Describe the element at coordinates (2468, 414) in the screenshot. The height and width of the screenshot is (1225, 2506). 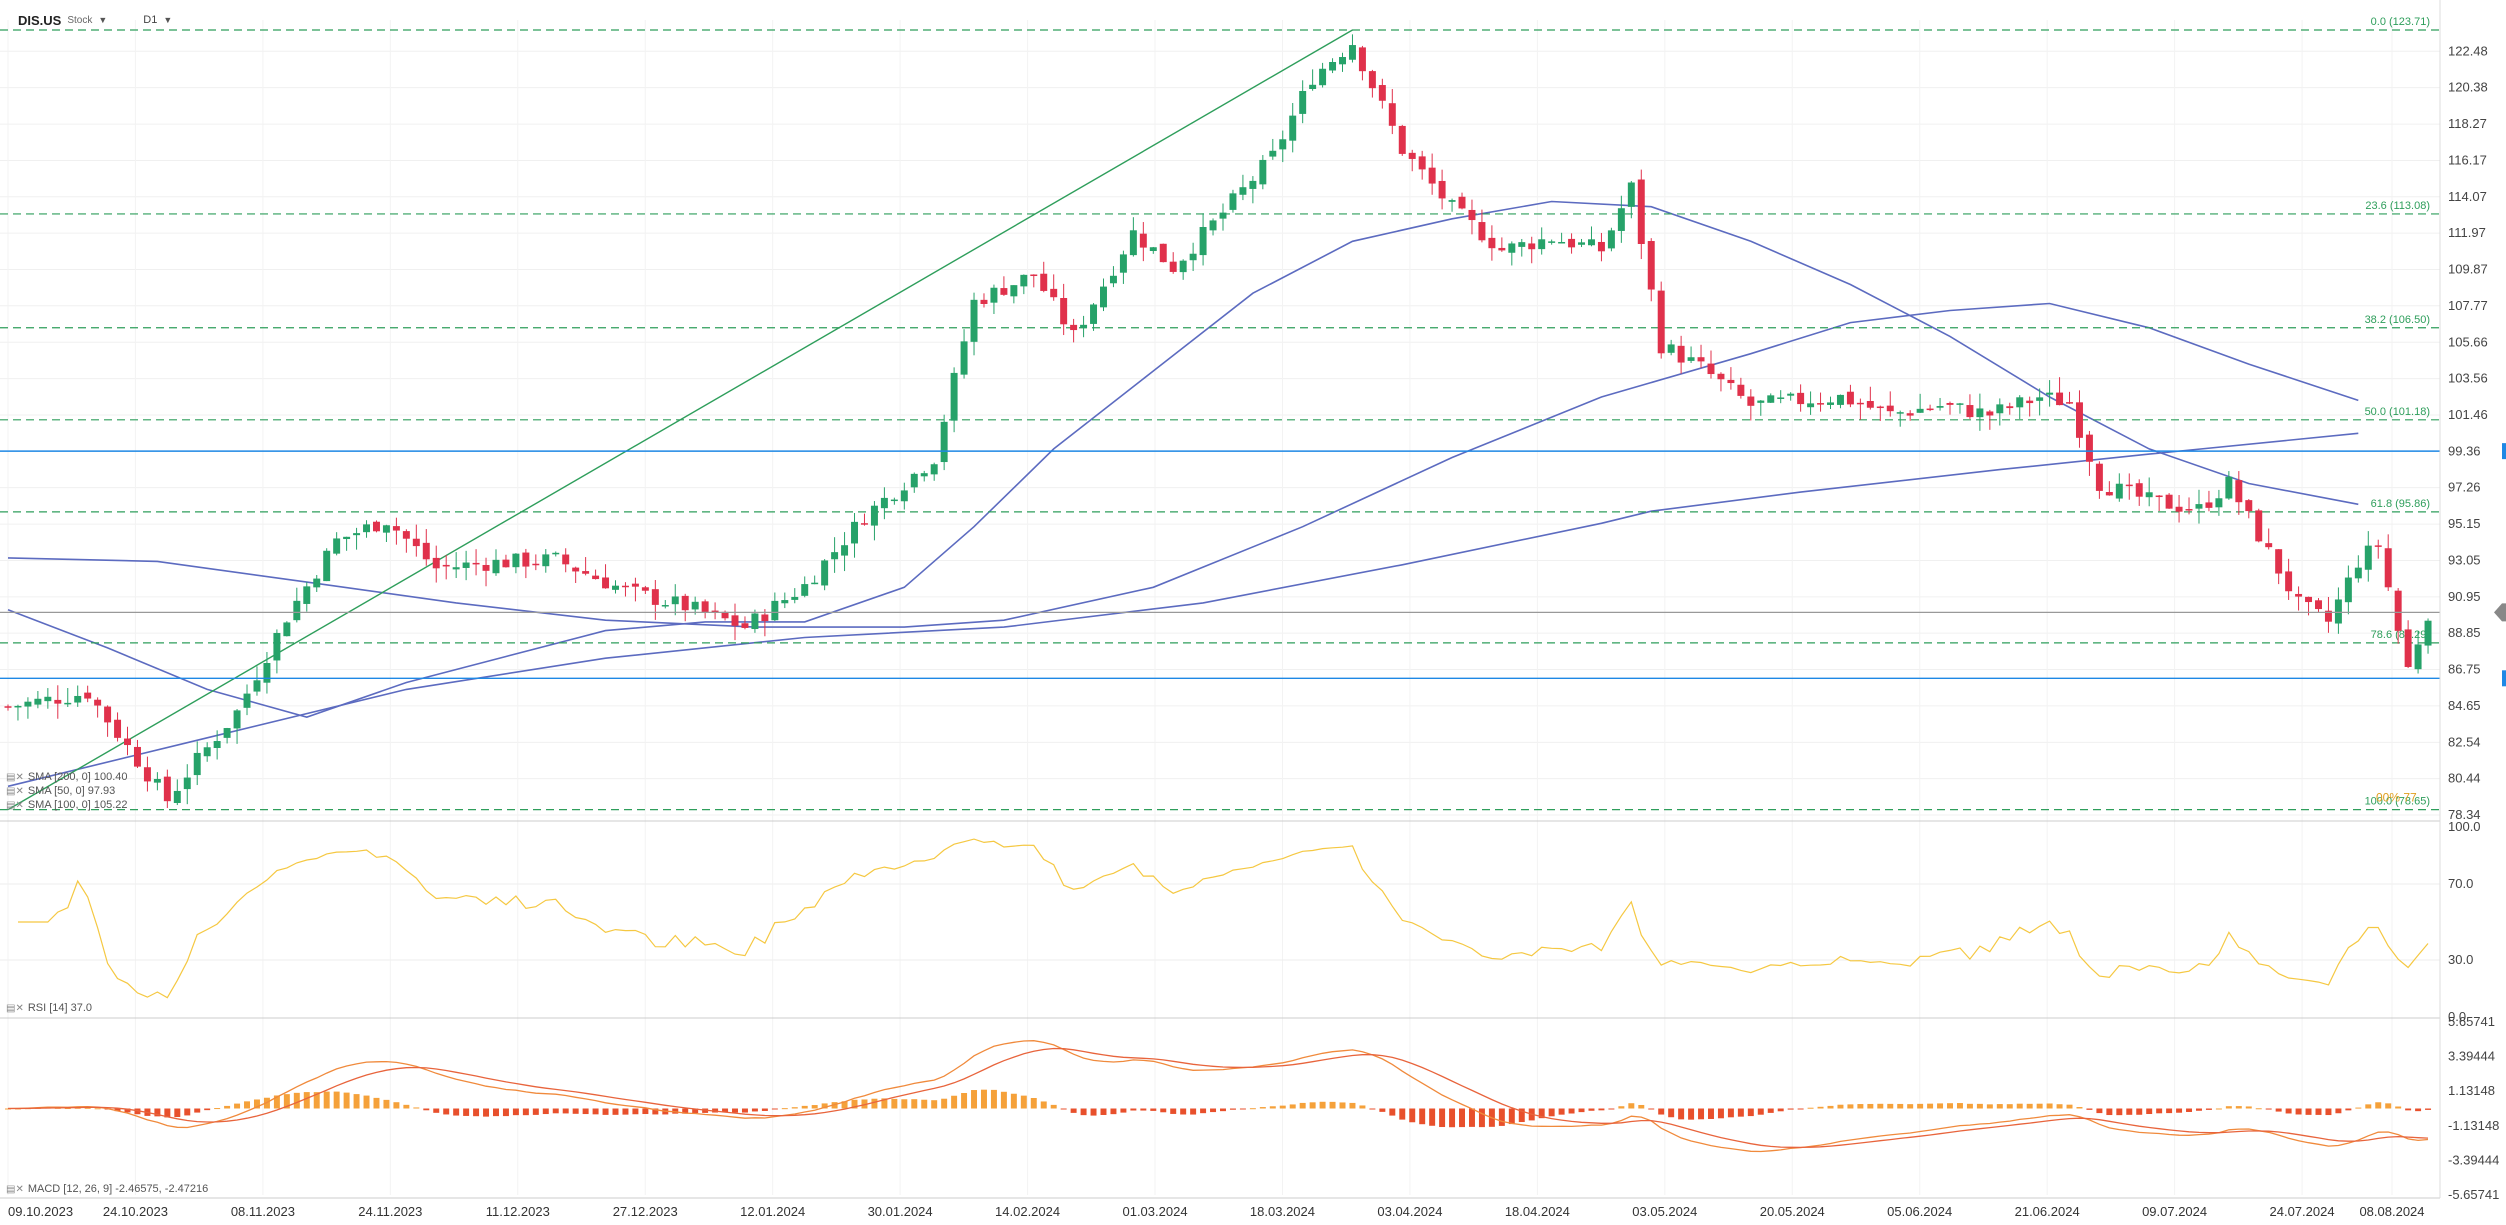
I see `price-tick-label: 101.46` at that location.